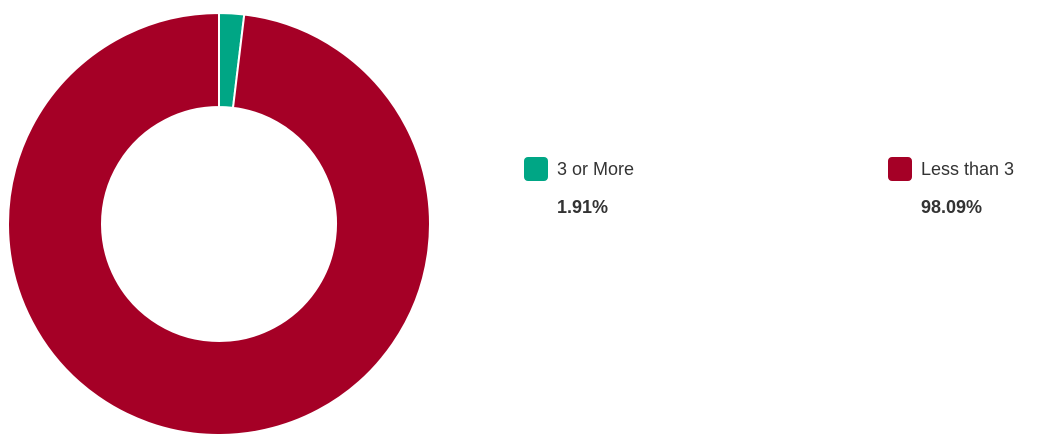 The width and height of the screenshot is (1047, 434). I want to click on legend-value-3-or-more: 1.91%, so click(583, 207).